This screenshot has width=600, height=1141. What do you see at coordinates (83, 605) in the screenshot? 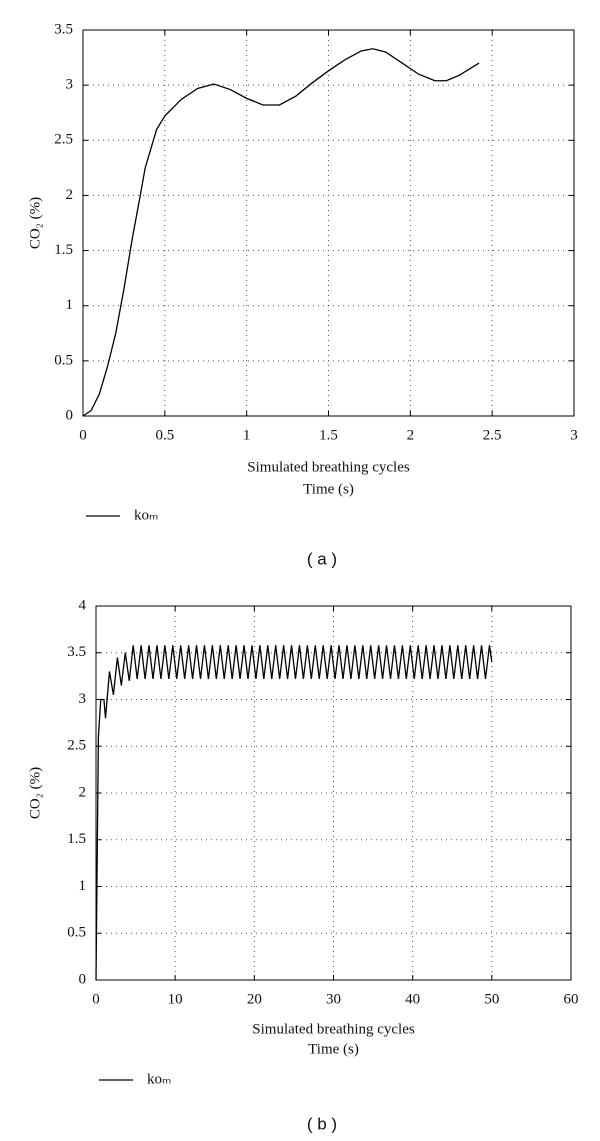
I see `y-tick-label: 4` at bounding box center [83, 605].